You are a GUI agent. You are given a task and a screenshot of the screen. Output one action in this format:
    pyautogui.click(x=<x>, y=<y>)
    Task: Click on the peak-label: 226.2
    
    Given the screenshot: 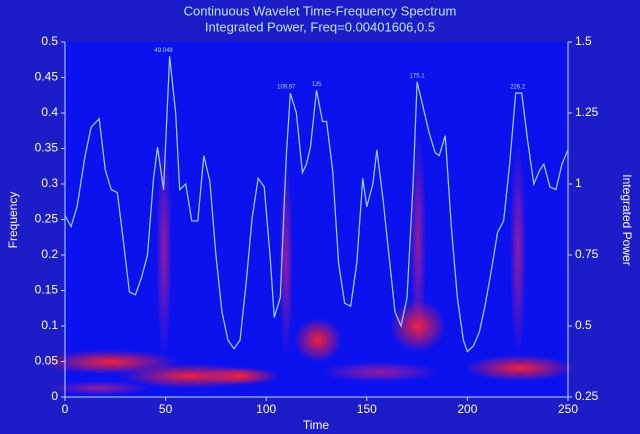 What is the action you would take?
    pyautogui.click(x=518, y=88)
    